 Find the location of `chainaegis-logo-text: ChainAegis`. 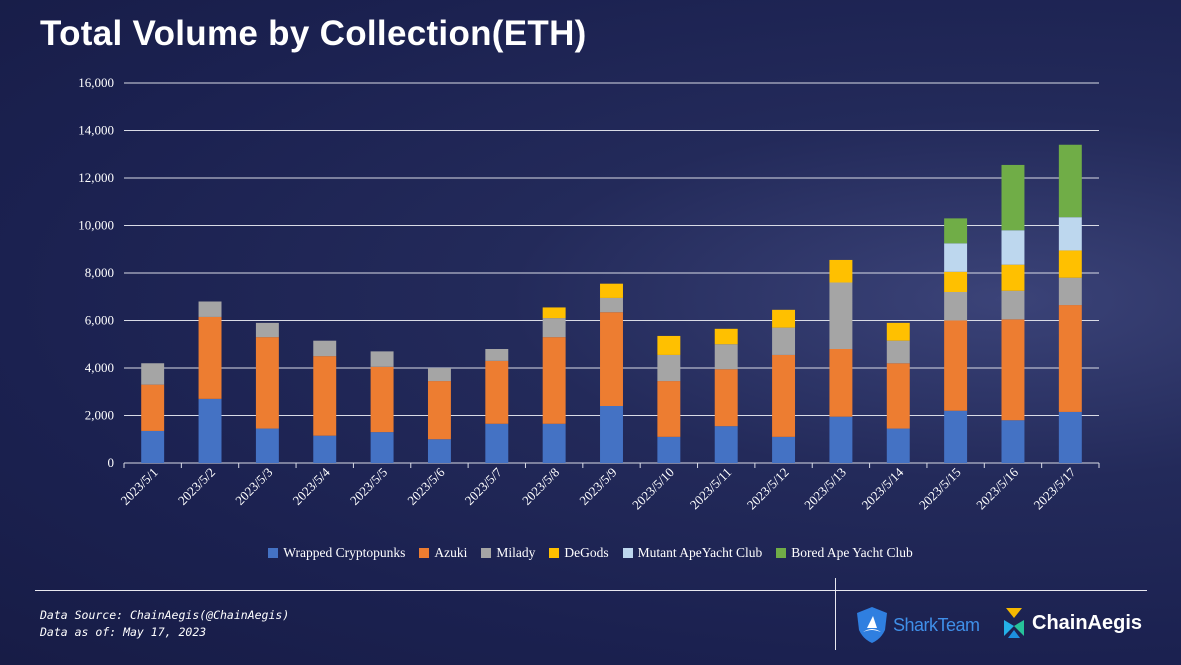

chainaegis-logo-text: ChainAegis is located at coordinates (1087, 622).